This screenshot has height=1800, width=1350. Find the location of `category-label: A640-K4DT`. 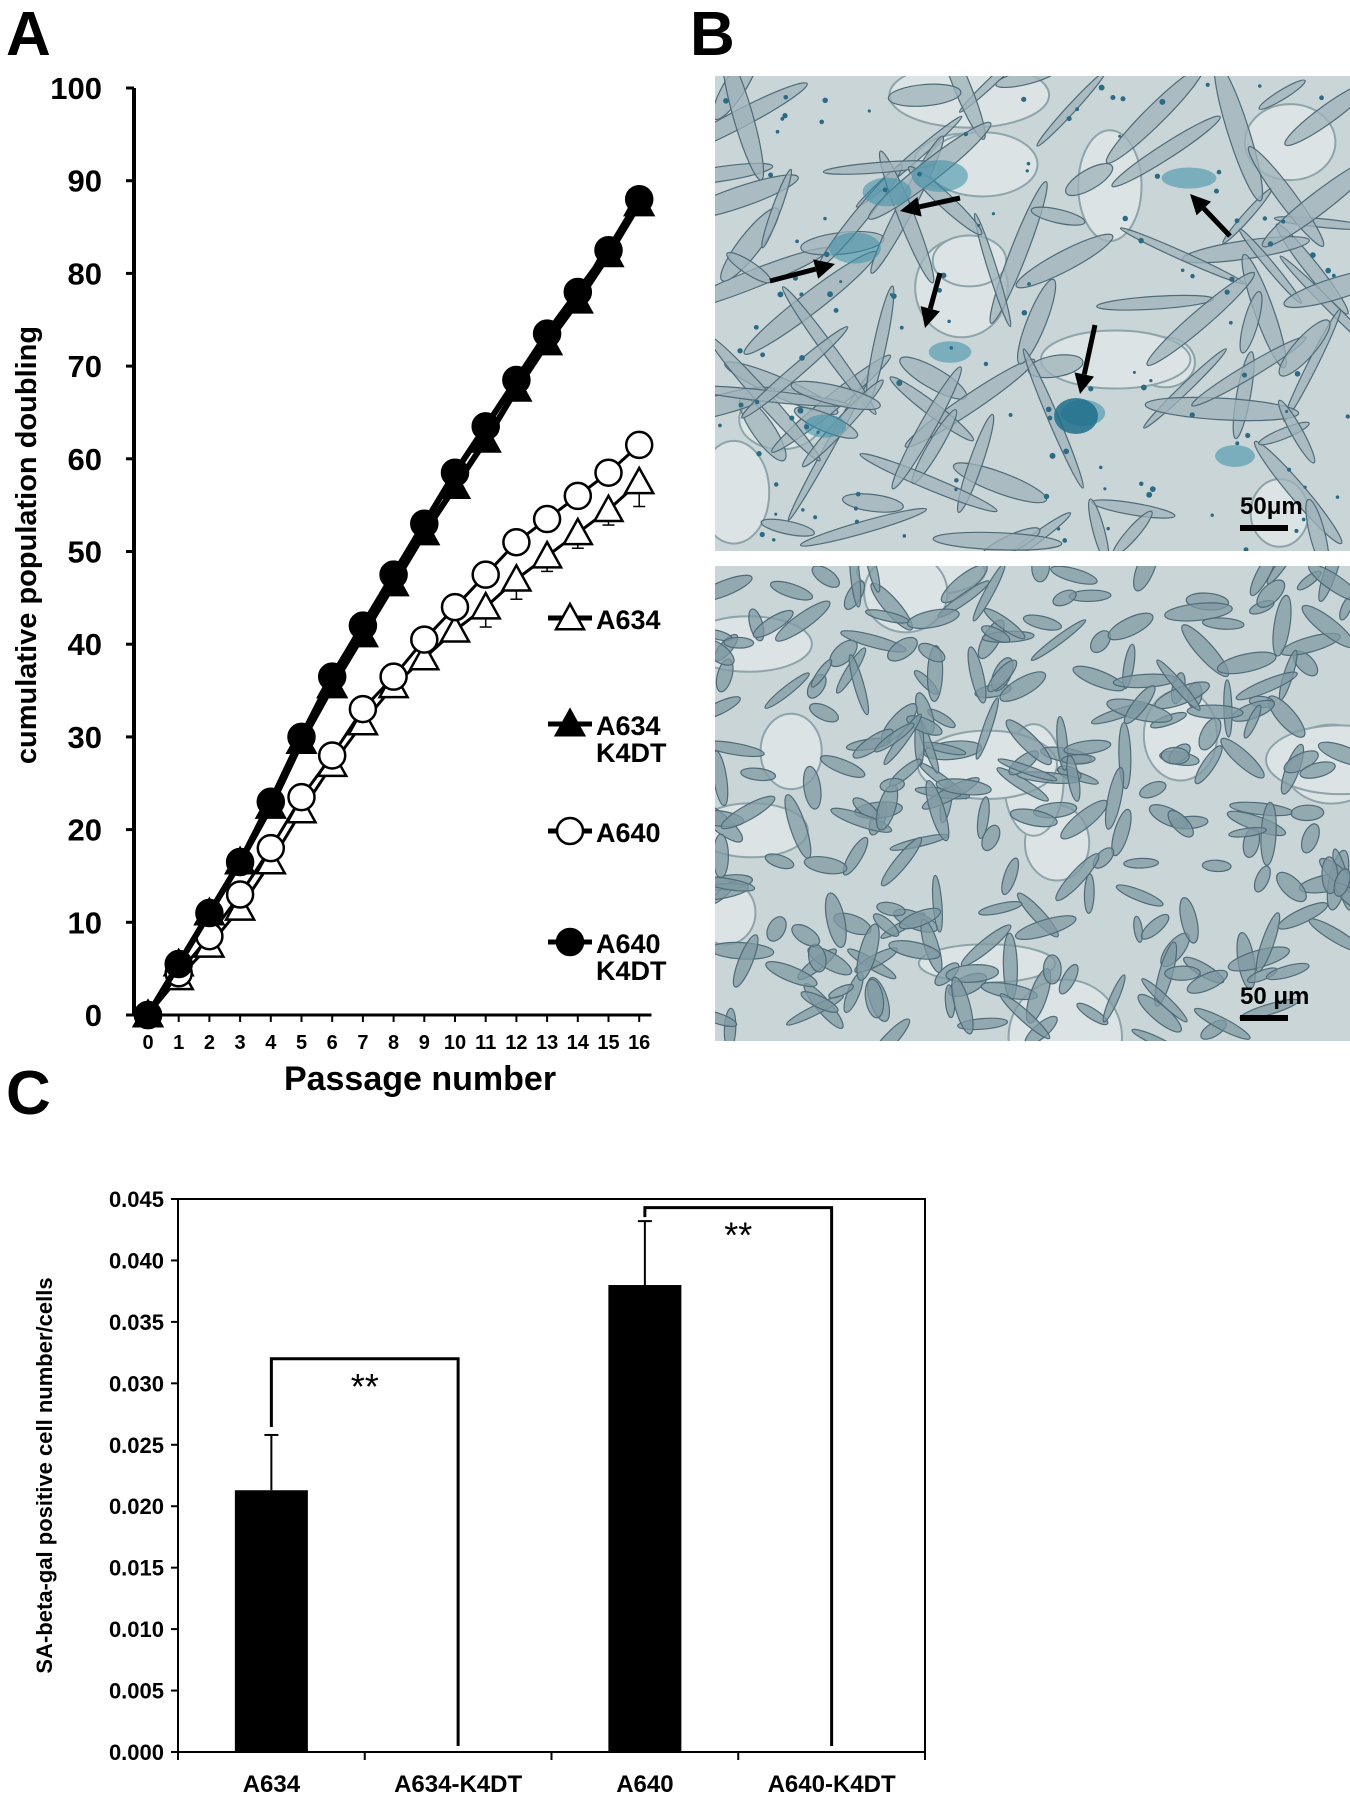

category-label: A640-K4DT is located at coordinates (832, 1784).